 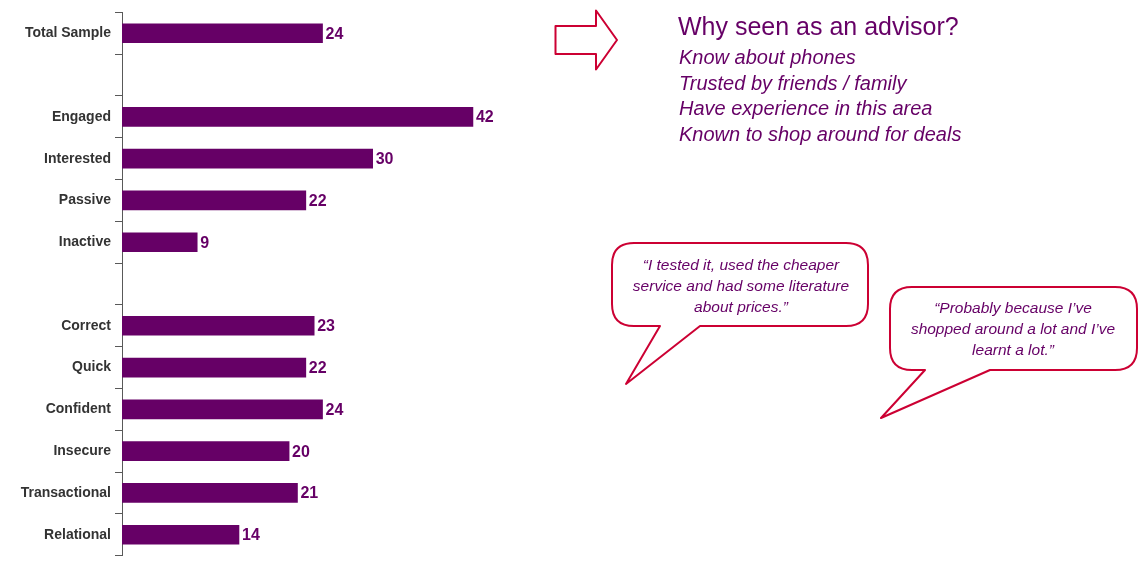 I want to click on text: Trusted by friends / family, so click(x=793, y=83).